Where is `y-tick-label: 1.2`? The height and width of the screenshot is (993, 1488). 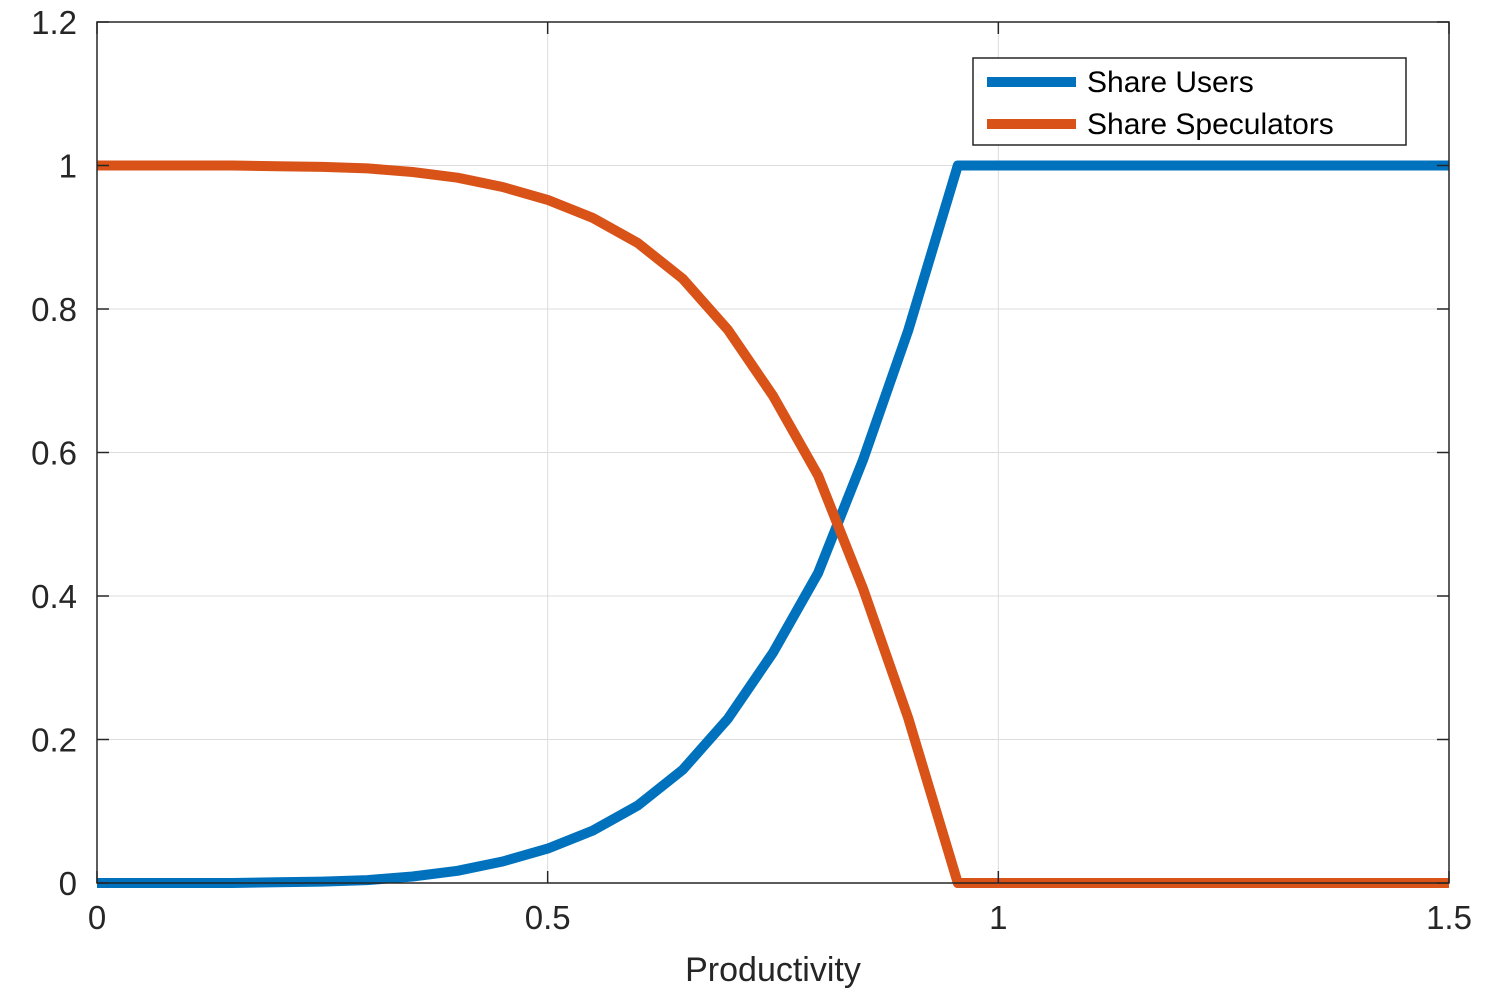
y-tick-label: 1.2 is located at coordinates (54, 22).